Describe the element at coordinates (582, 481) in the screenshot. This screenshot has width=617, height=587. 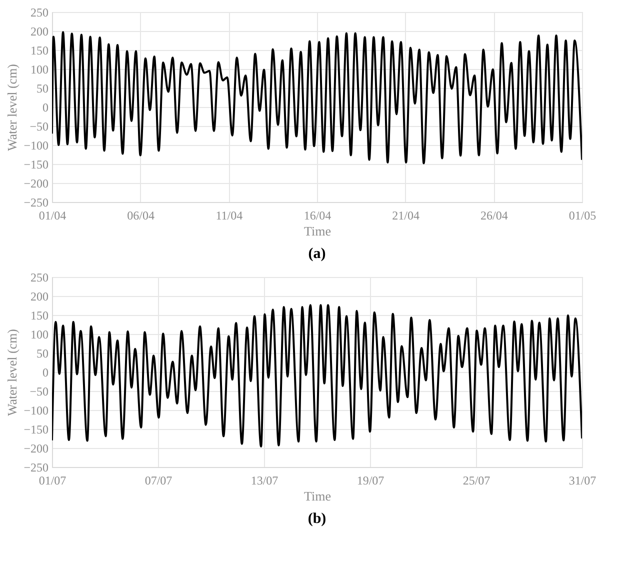
I see `x-tick-label: 31/07` at that location.